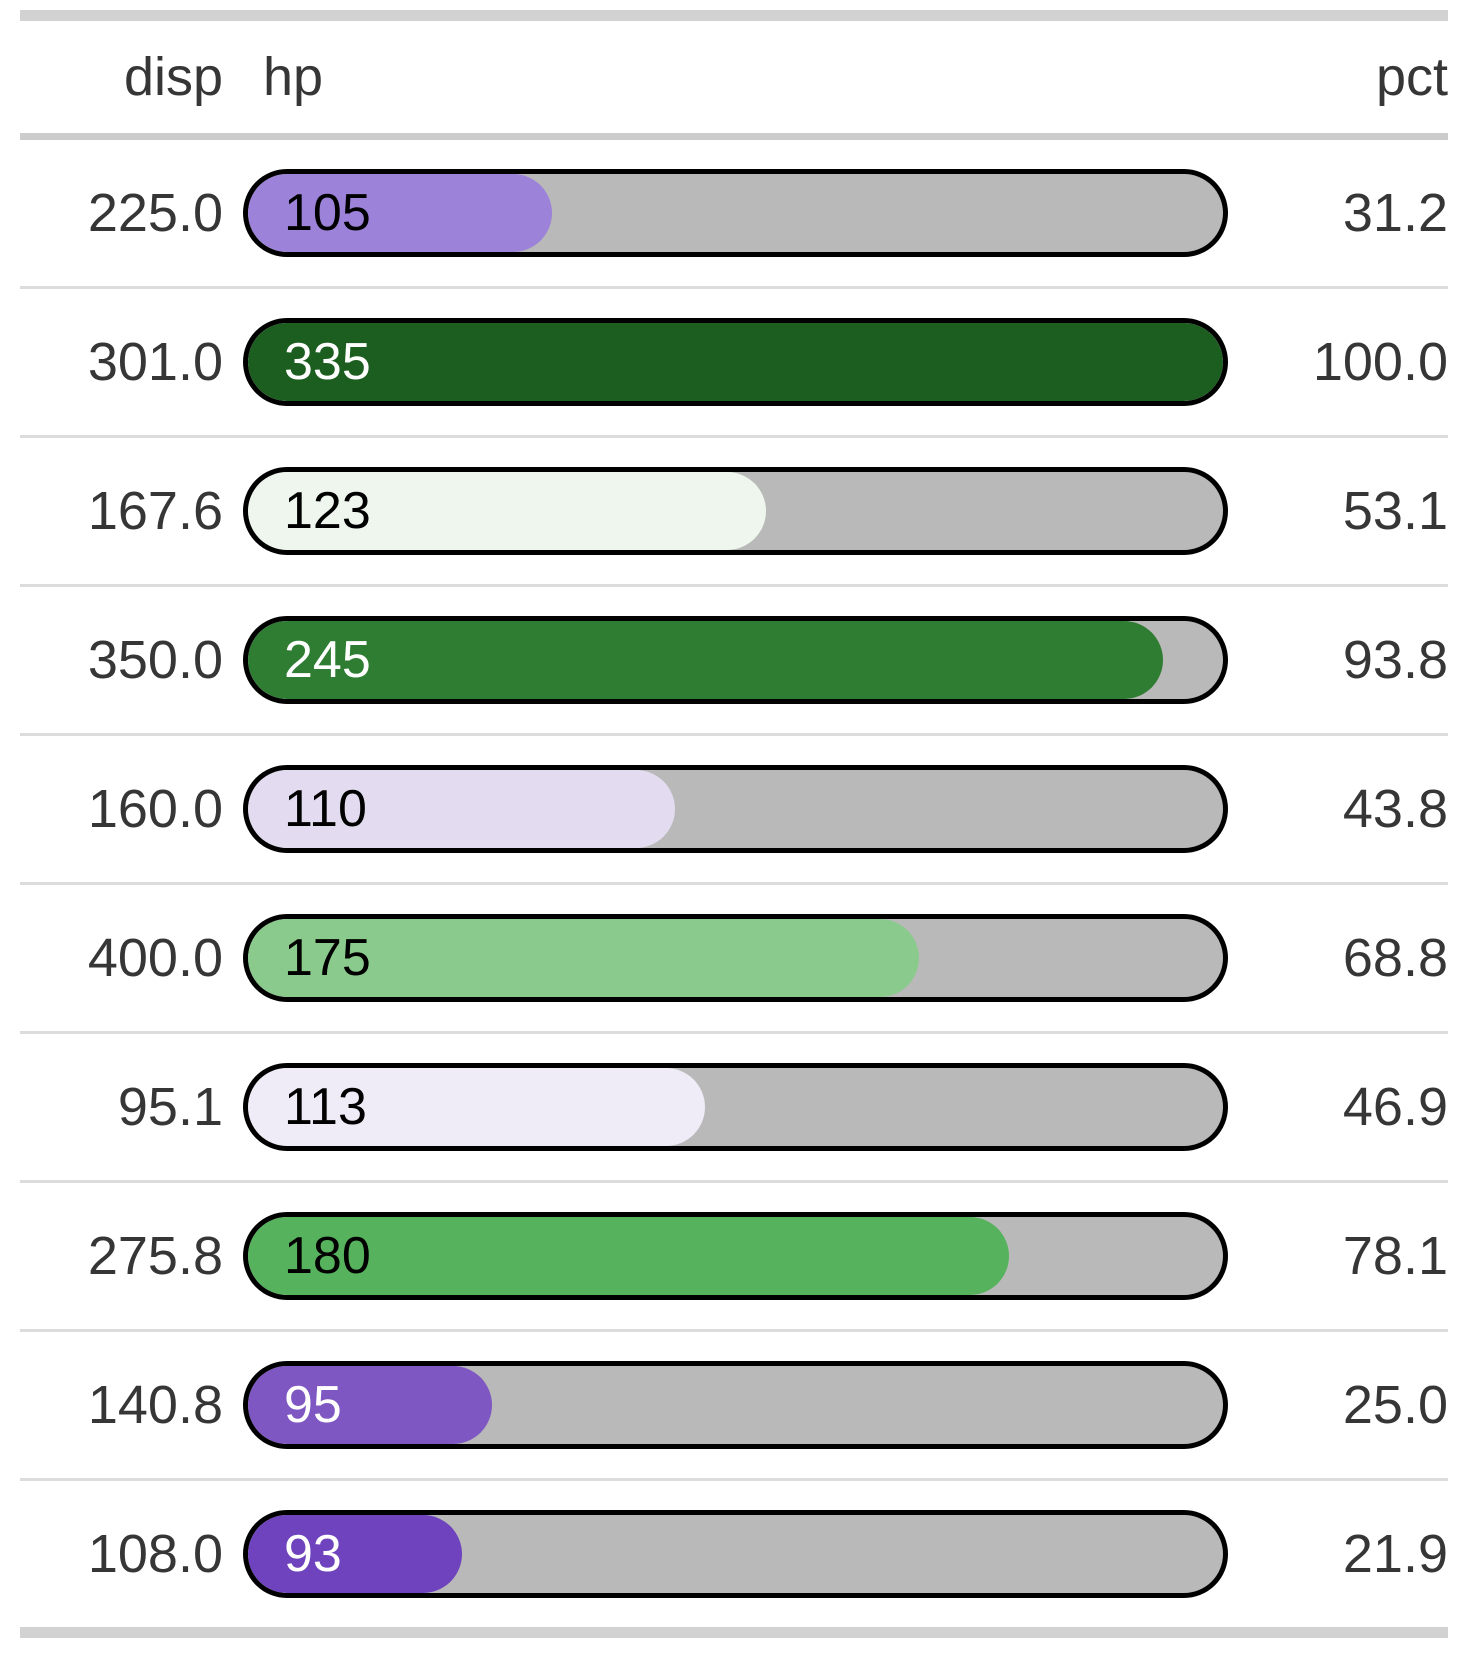 The image size is (1468, 1658). I want to click on hp-value-label: 95, so click(313, 1405).